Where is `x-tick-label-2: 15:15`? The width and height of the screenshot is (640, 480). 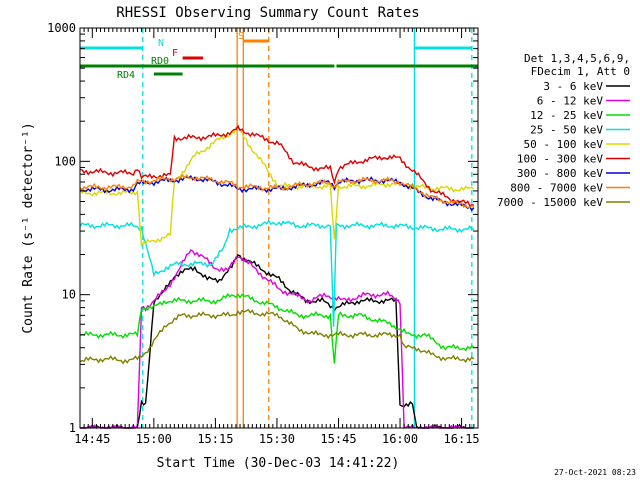 x-tick-label-2: 15:15 is located at coordinates (215, 439).